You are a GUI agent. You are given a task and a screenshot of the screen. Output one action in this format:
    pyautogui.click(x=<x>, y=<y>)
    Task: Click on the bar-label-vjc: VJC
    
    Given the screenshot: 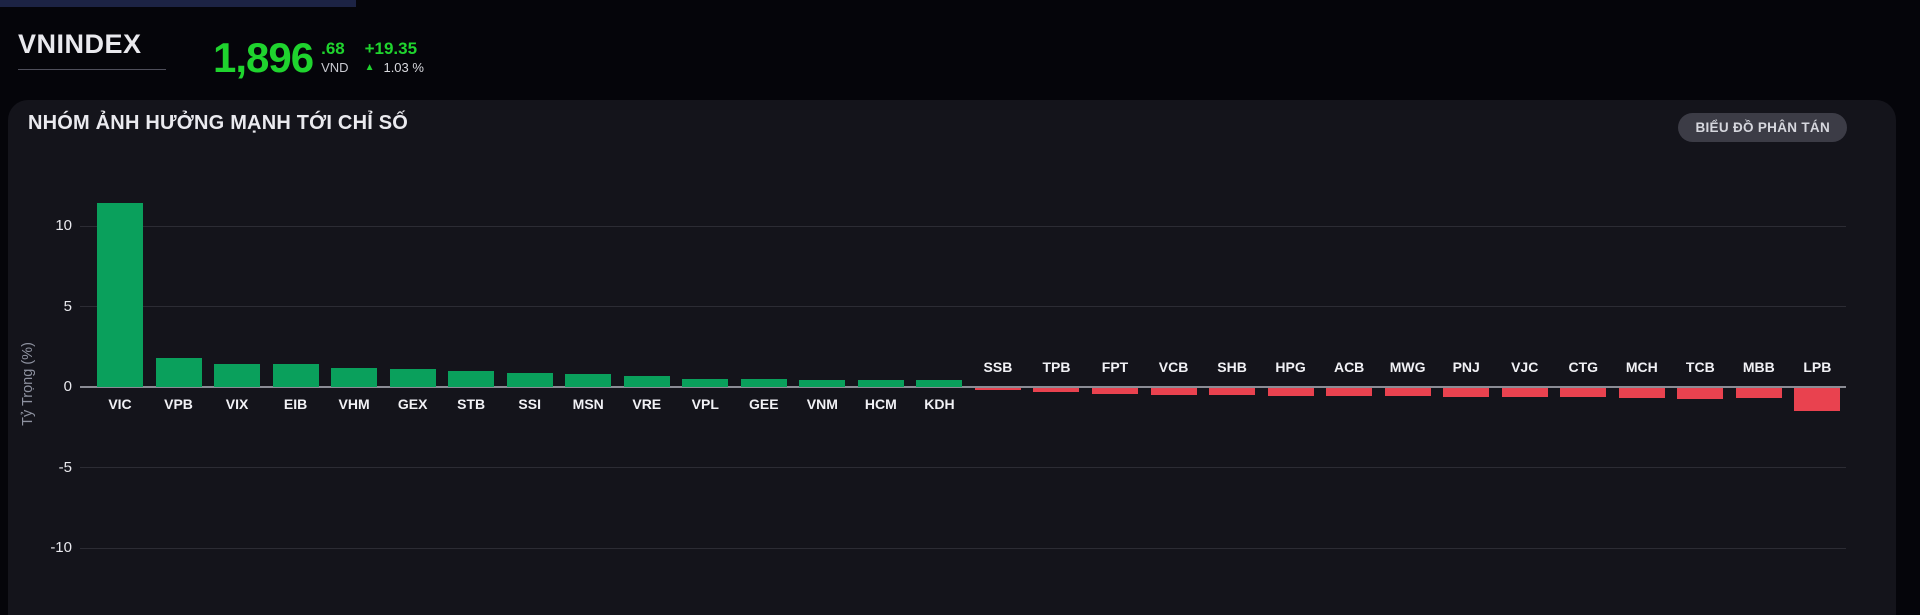 What is the action you would take?
    pyautogui.click(x=1525, y=367)
    